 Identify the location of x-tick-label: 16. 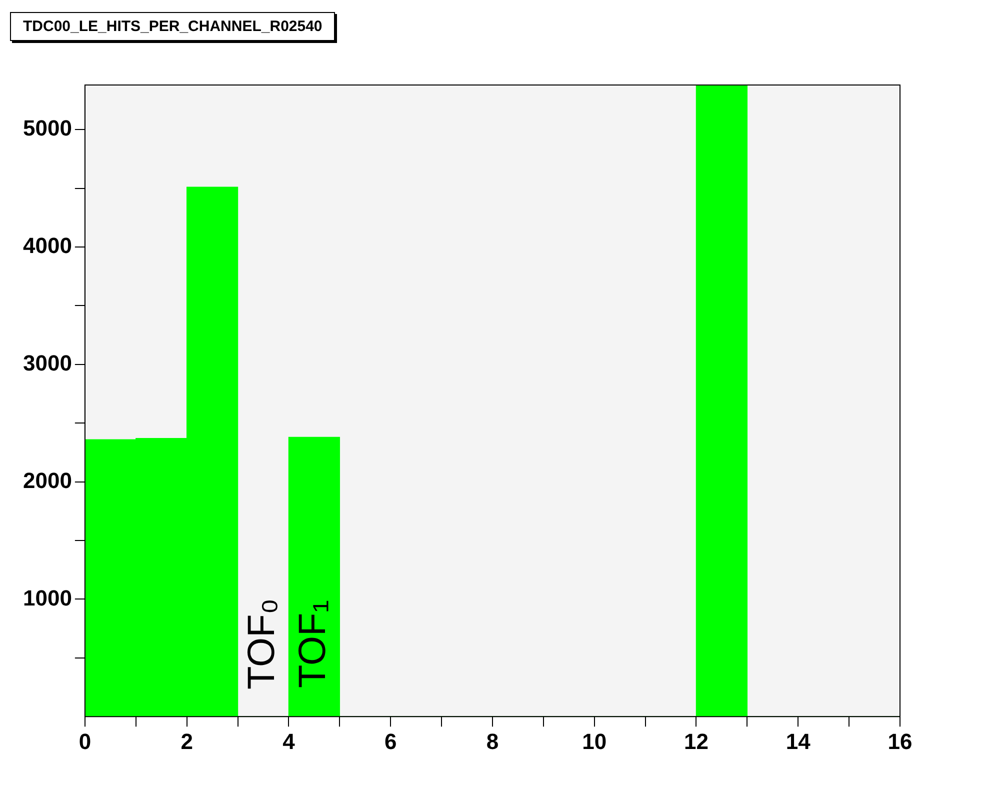
(900, 741).